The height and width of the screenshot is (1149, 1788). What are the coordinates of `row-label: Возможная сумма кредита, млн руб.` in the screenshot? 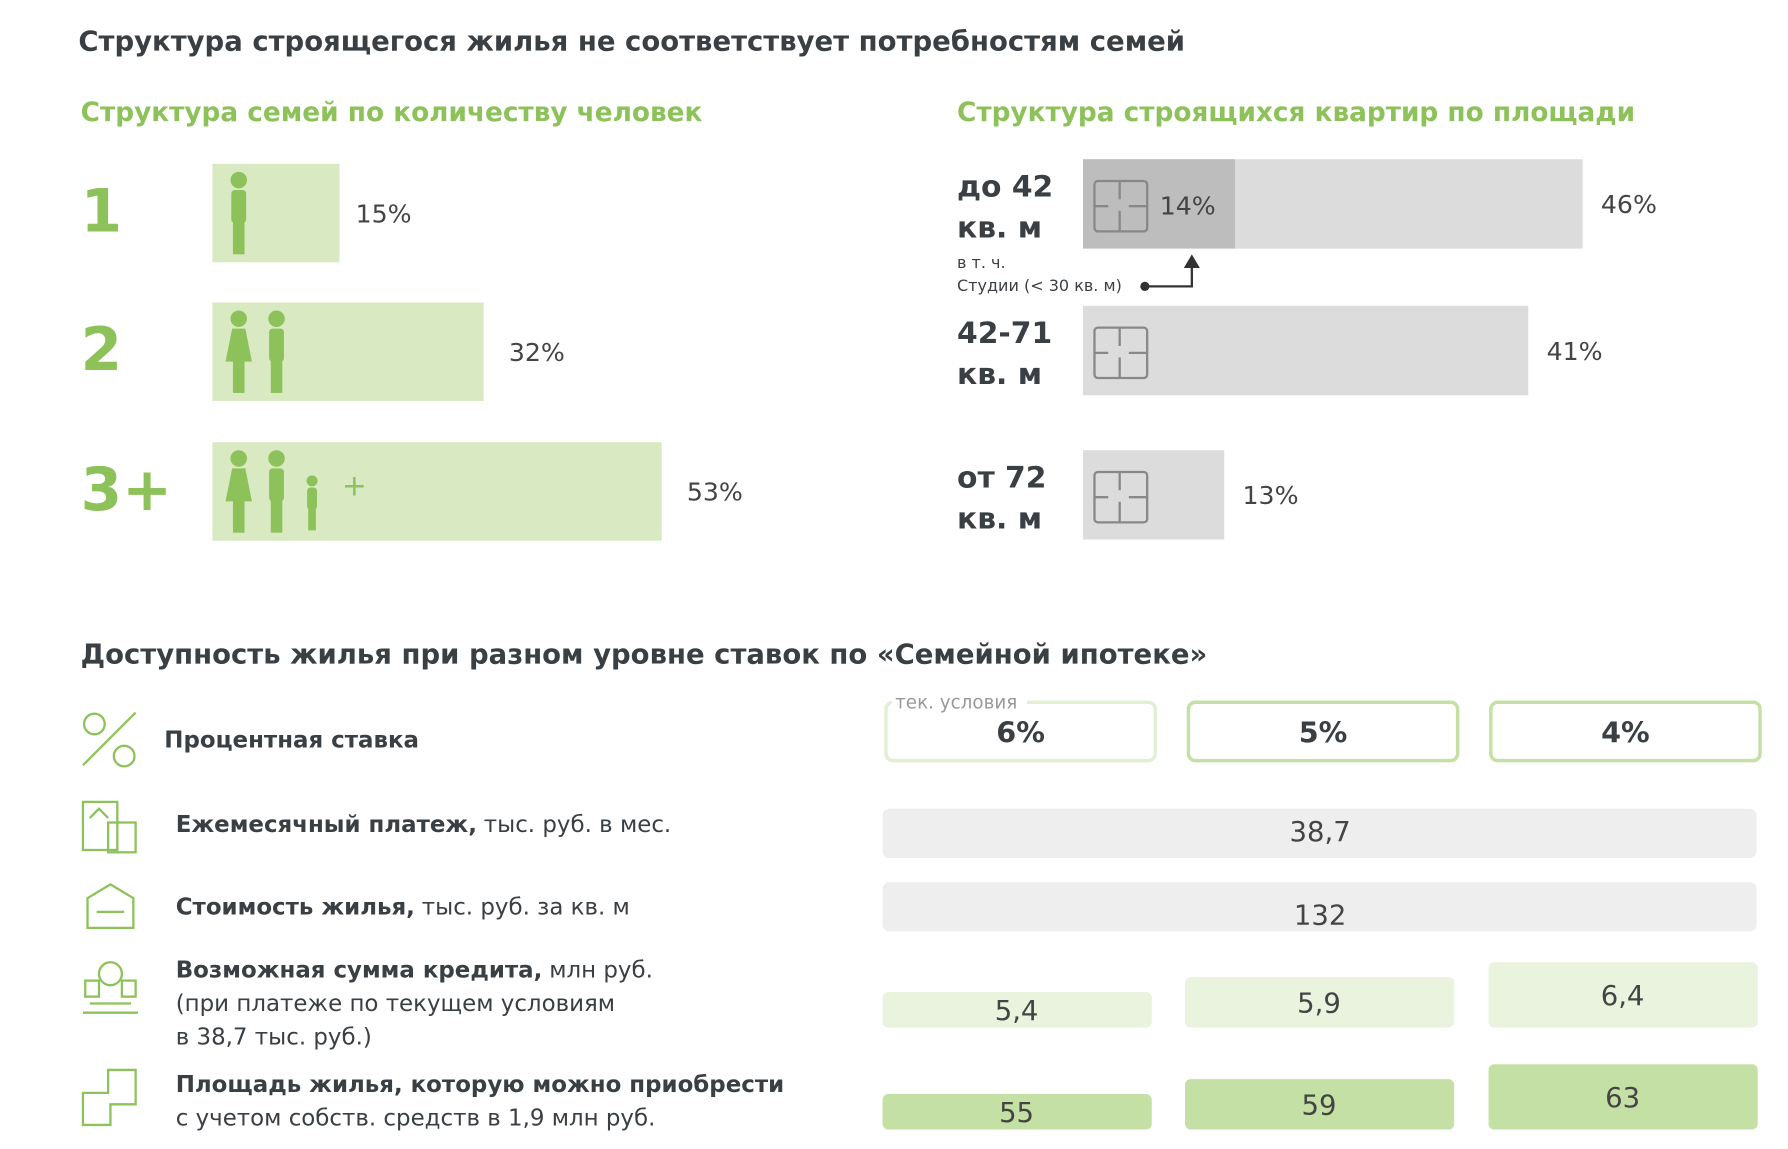 It's located at (414, 970).